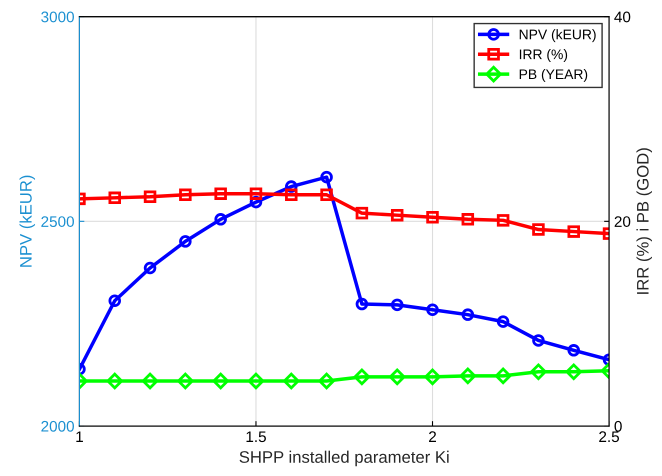 The width and height of the screenshot is (662, 476). What do you see at coordinates (554, 75) in the screenshot?
I see `legend-label: PB (YEAR)` at bounding box center [554, 75].